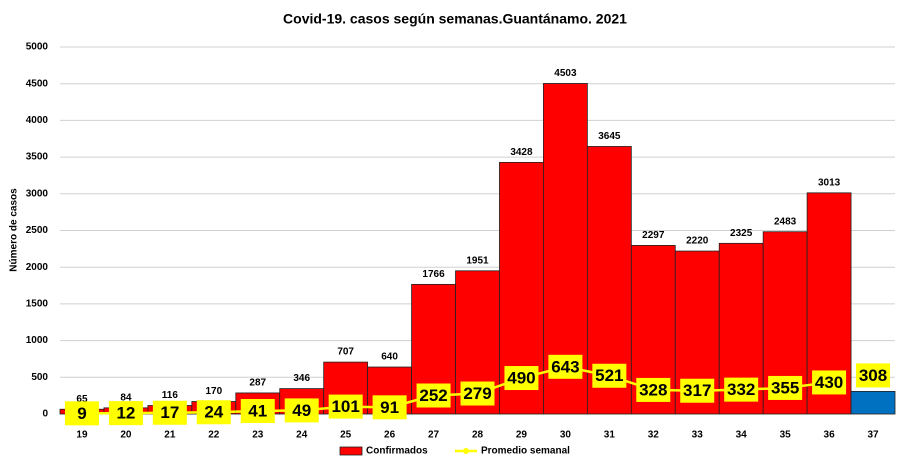  I want to click on value-label: 1766, so click(433, 274).